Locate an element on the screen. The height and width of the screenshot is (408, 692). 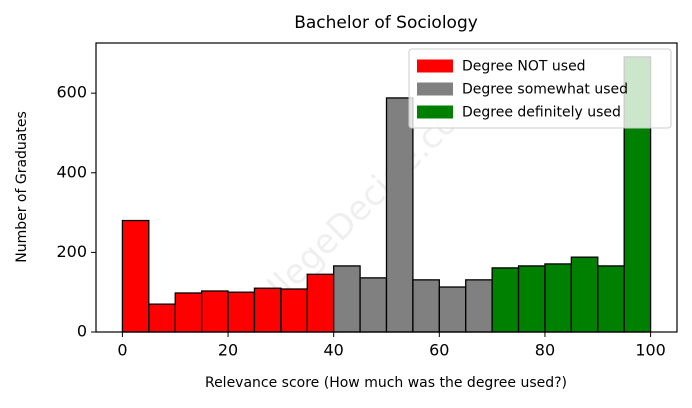
x-tick-label: 60 is located at coordinates (439, 350).